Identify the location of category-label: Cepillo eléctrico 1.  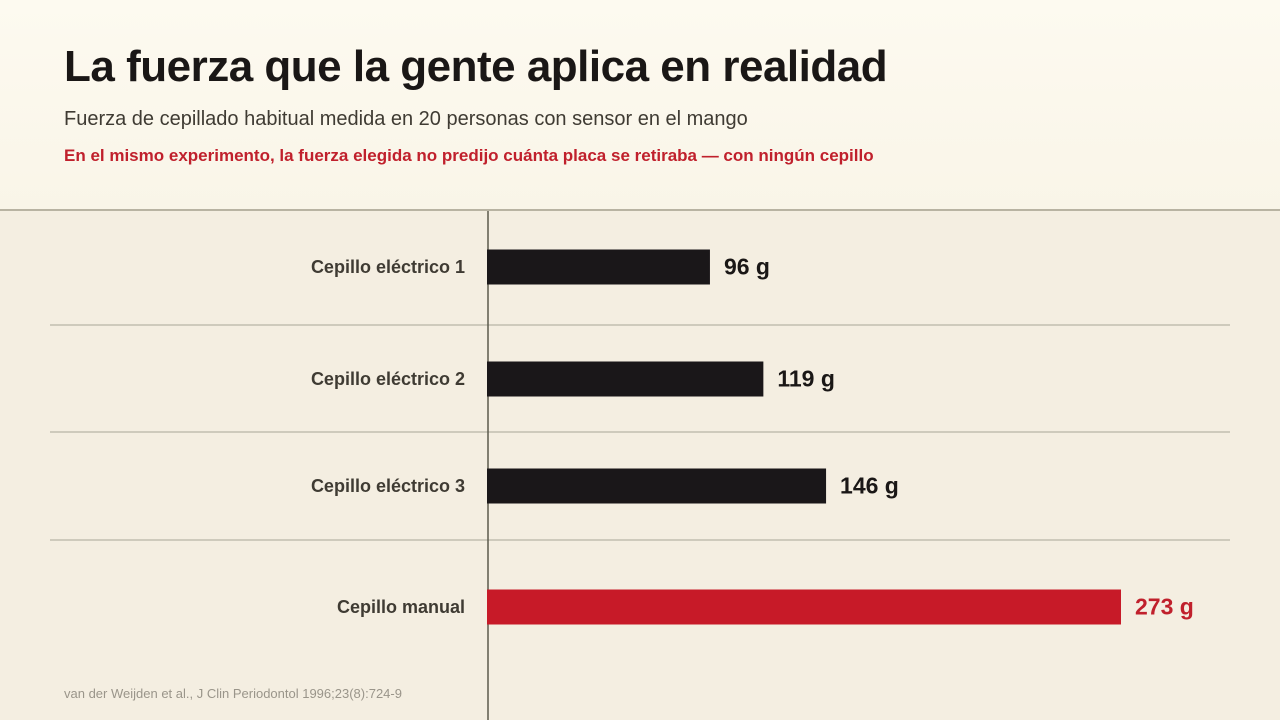
(388, 267).